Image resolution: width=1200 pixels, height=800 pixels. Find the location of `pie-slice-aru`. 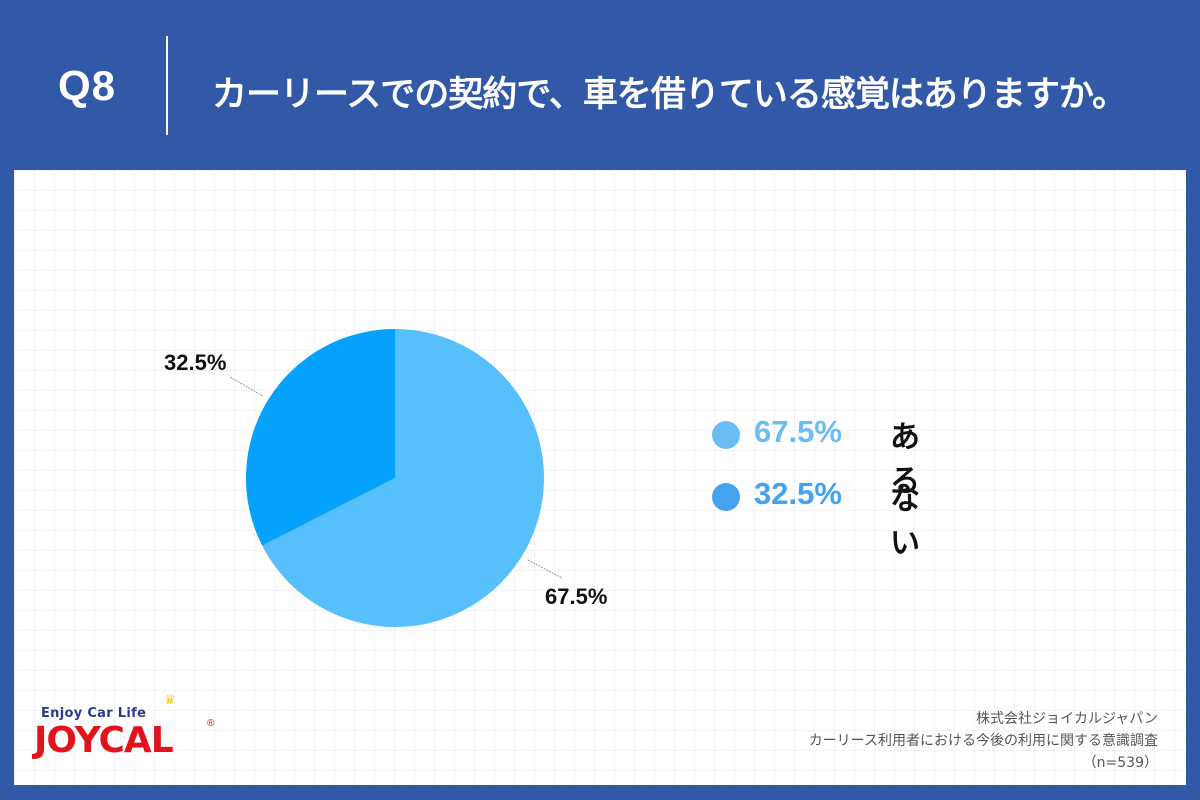

pie-slice-aru is located at coordinates (403, 478).